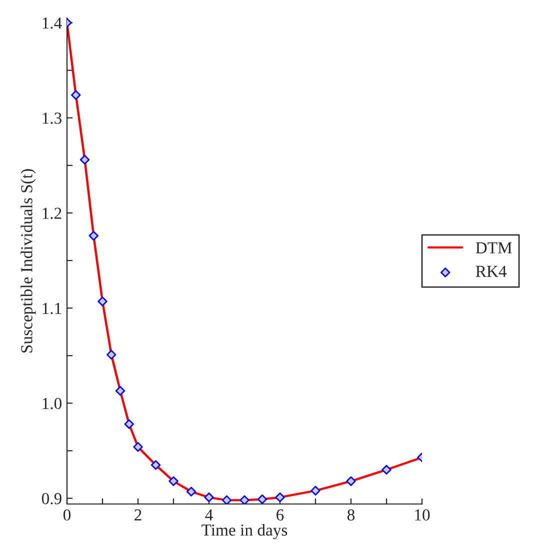 This screenshot has height=552, width=547. I want to click on legend-label: RK4, so click(491, 271).